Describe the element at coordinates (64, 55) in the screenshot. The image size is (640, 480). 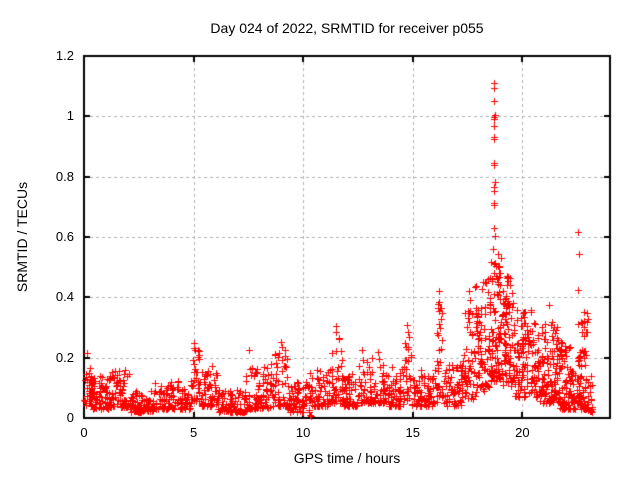
I see `y-tick-label: 1.2` at that location.